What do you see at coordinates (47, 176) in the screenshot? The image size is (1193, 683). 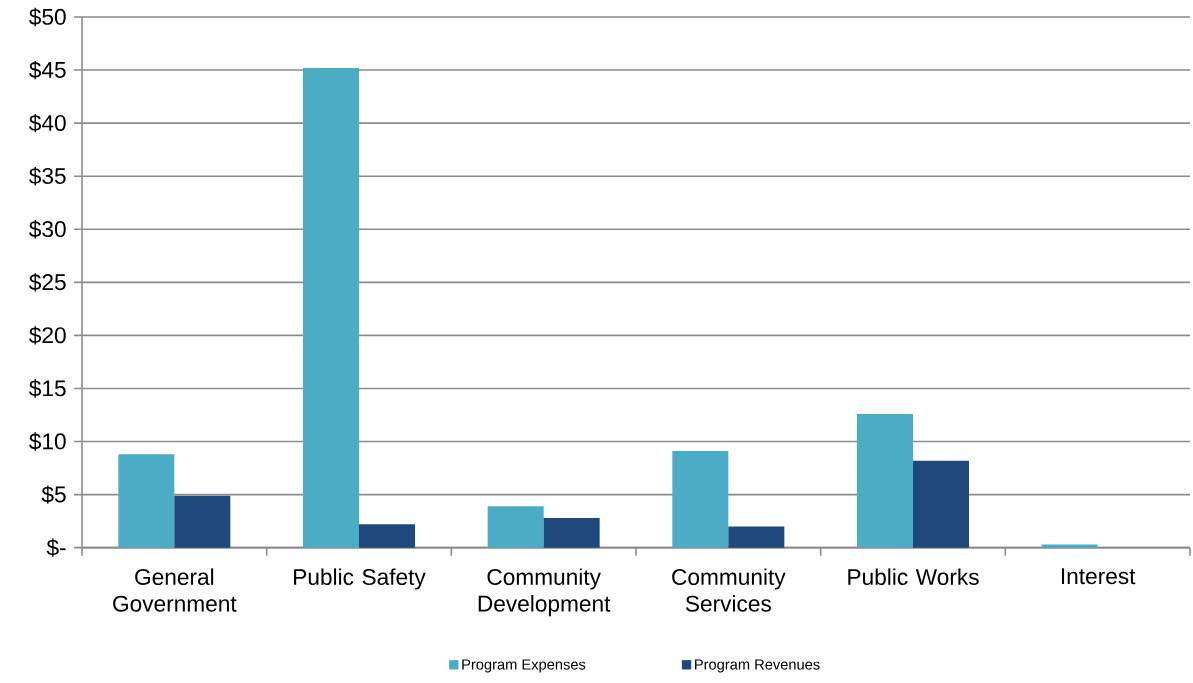 I see `y-tick-label: $35` at bounding box center [47, 176].